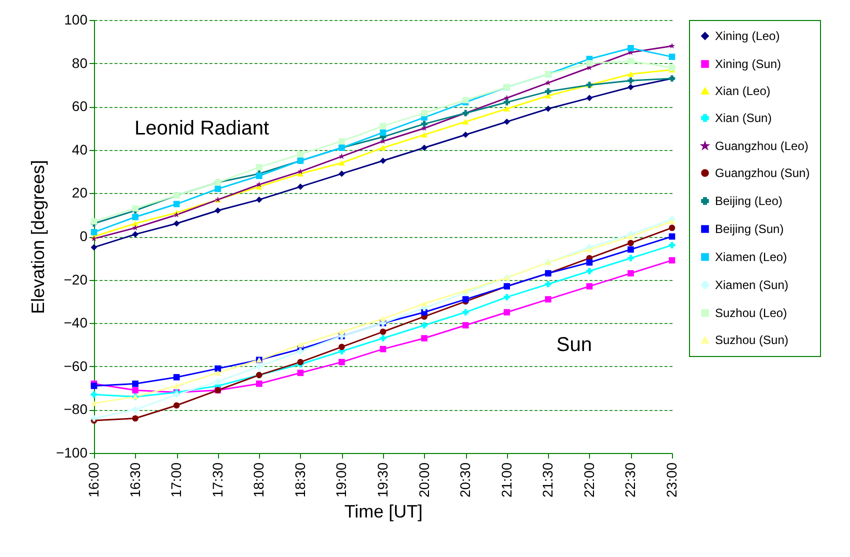  I want to click on x-tick-label: 22:00, so click(588, 480).